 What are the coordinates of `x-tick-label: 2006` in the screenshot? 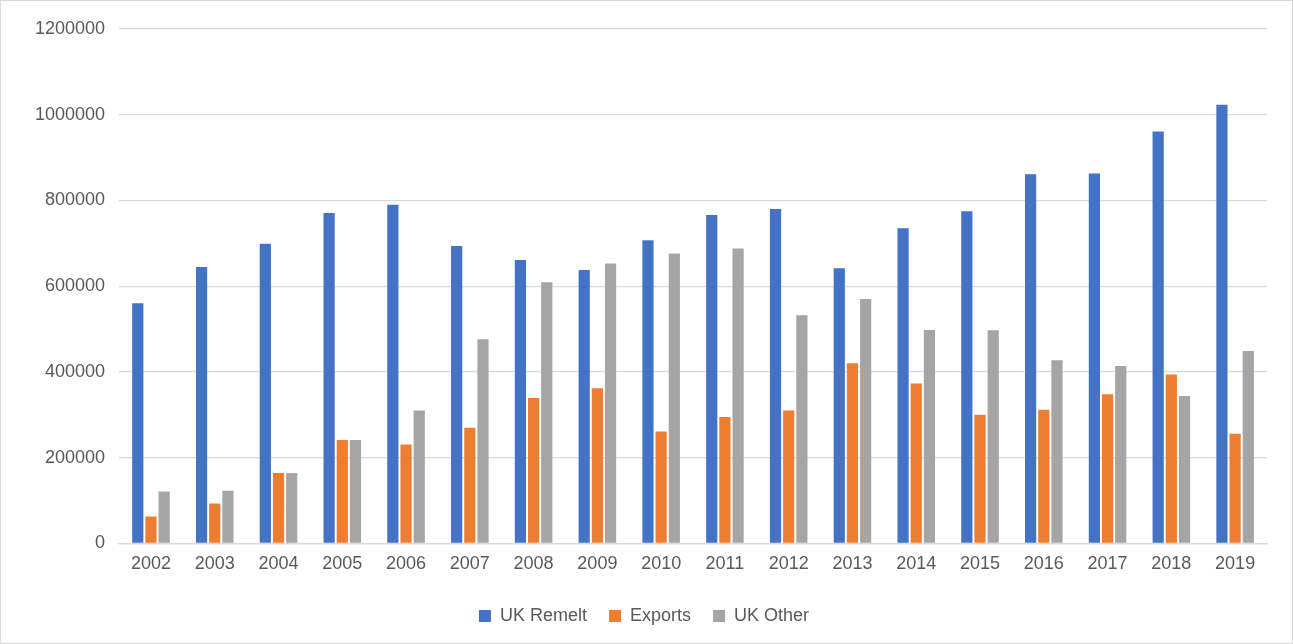 It's located at (406, 563).